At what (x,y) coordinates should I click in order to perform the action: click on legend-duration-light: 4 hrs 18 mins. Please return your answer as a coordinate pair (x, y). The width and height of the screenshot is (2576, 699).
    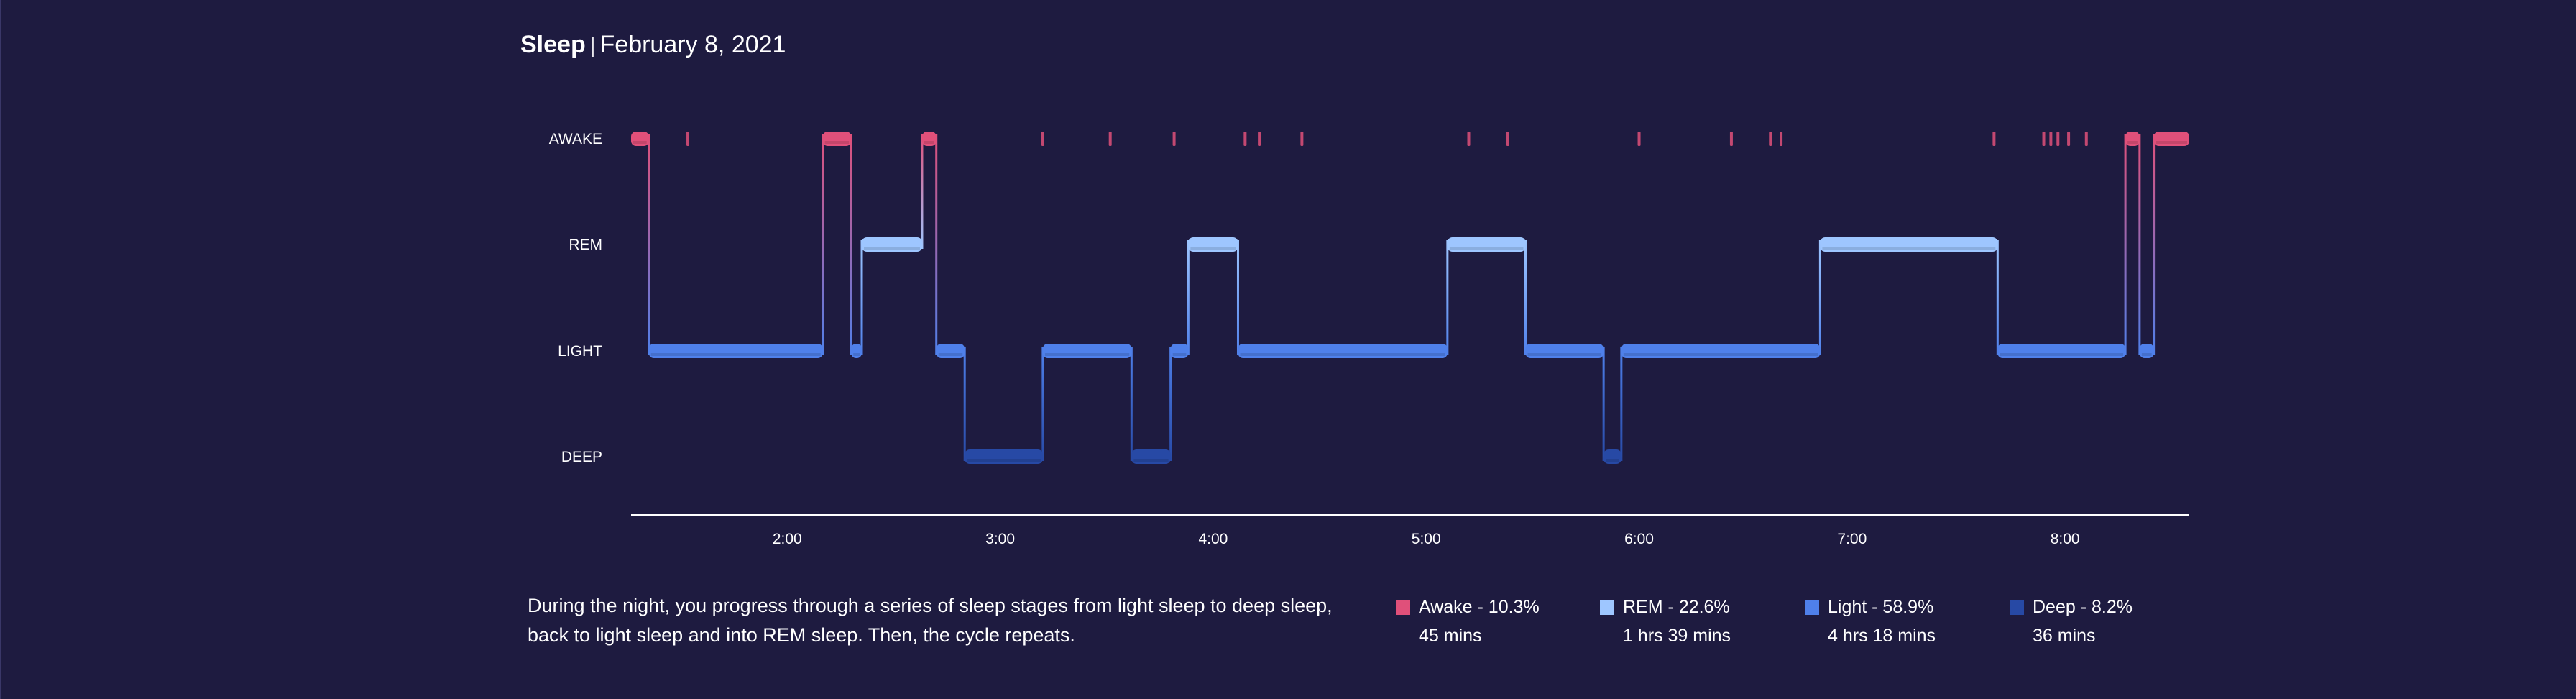
    Looking at the image, I should click on (1882, 636).